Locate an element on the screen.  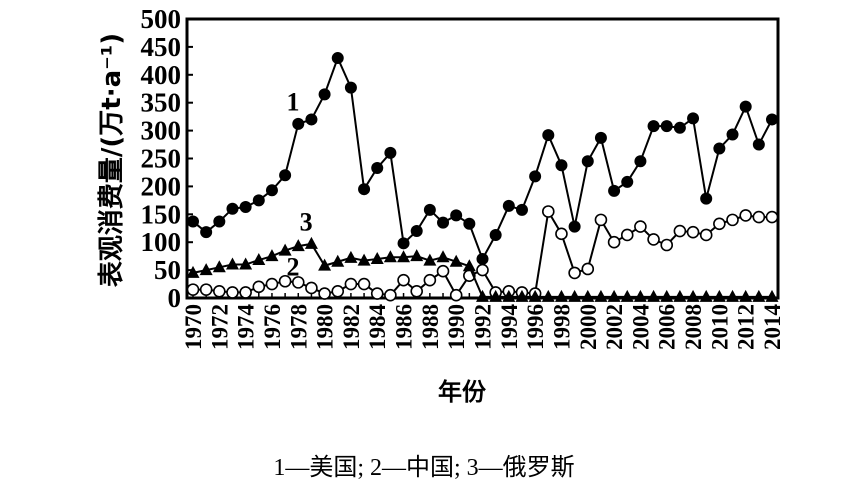
x-tick-label: 1974 is located at coordinates (246, 327).